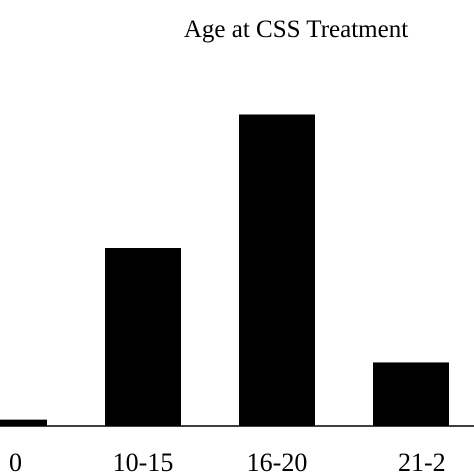 This screenshot has height=474, width=474. I want to click on x-tick-label-16-20: 16-20, so click(277, 461).